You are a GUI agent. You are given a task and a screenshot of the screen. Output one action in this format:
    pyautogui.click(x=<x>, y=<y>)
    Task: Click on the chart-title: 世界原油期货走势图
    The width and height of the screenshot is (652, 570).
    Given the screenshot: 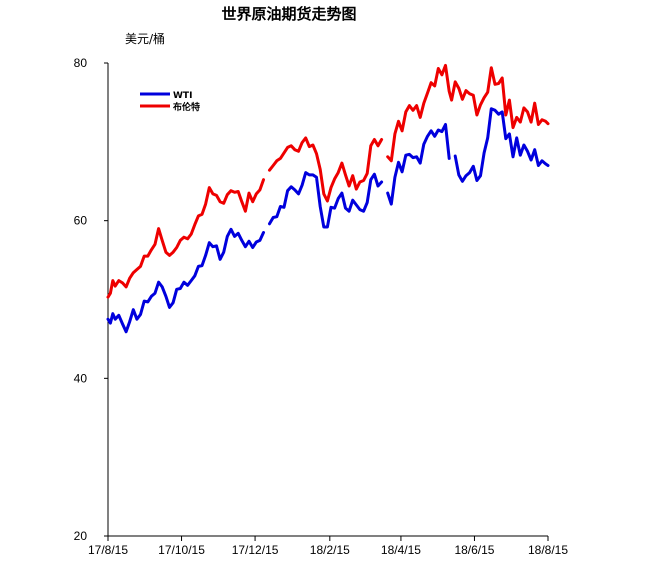 What is the action you would take?
    pyautogui.click(x=288, y=14)
    